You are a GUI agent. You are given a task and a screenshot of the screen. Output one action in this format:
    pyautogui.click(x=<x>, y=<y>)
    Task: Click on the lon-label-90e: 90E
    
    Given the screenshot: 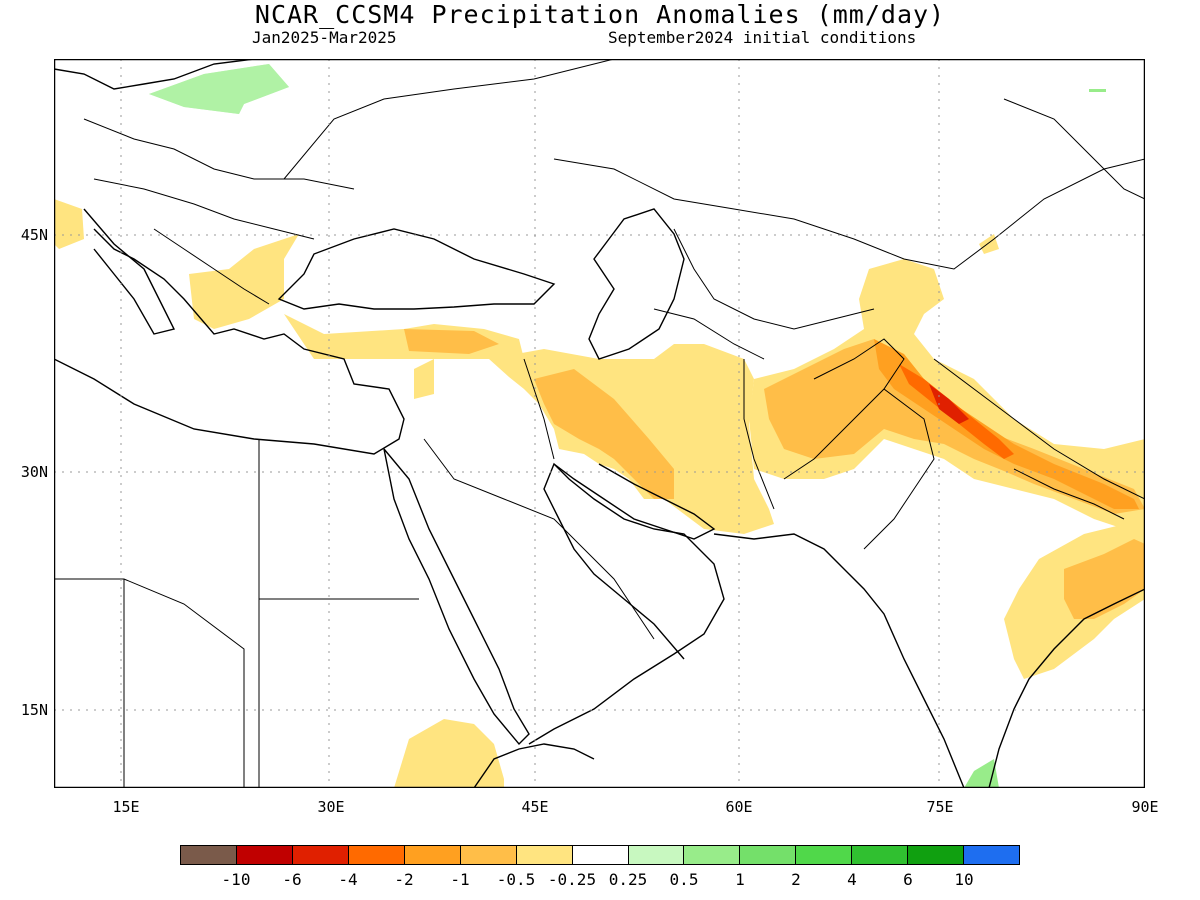 What is the action you would take?
    pyautogui.click(x=1145, y=807)
    